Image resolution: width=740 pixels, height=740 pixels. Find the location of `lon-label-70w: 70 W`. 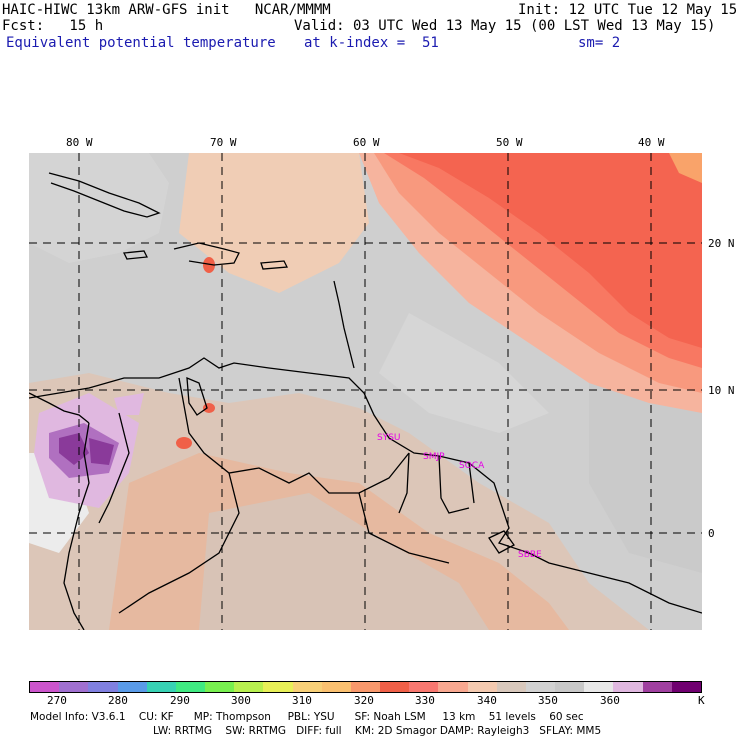

lon-label-70w: 70 W is located at coordinates (223, 142).